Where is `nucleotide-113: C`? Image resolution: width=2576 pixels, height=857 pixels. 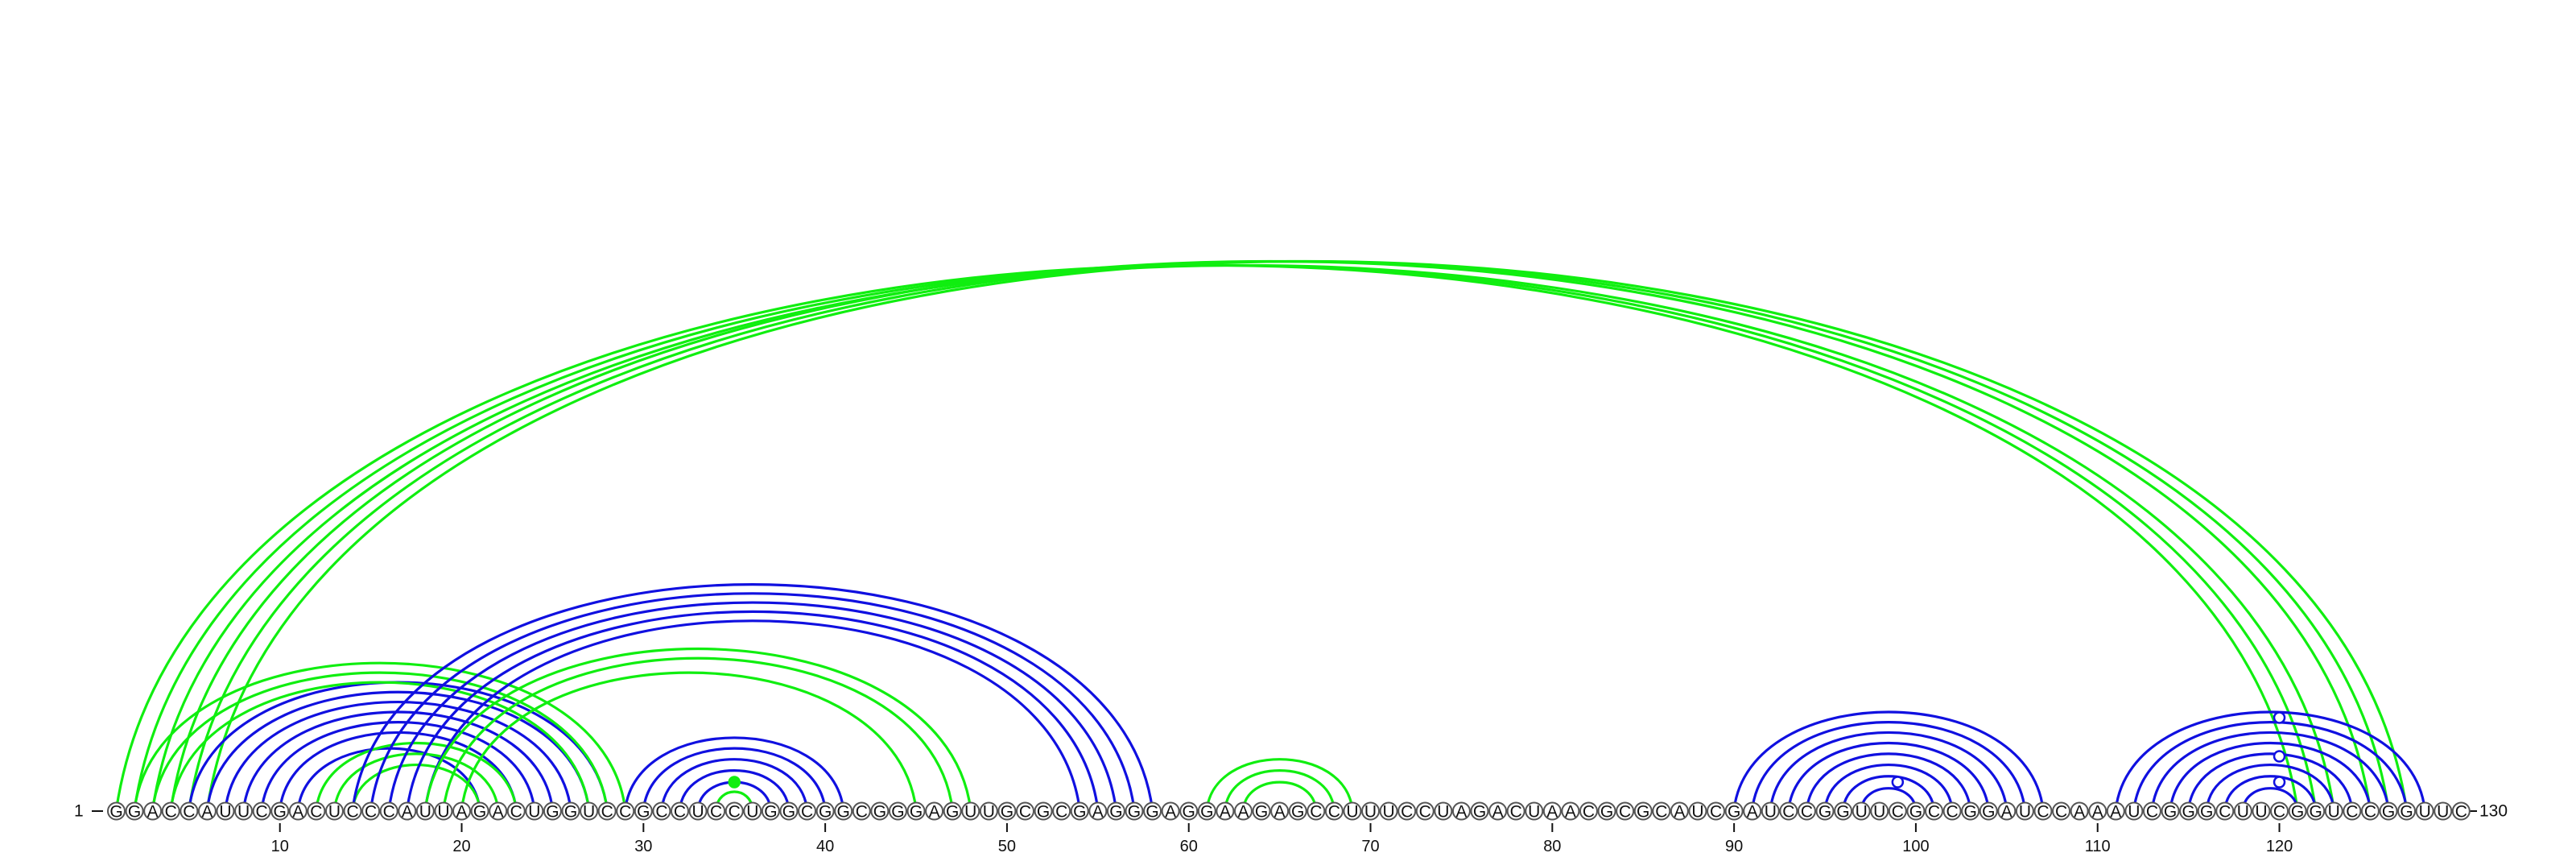 nucleotide-113: C is located at coordinates (2151, 811).